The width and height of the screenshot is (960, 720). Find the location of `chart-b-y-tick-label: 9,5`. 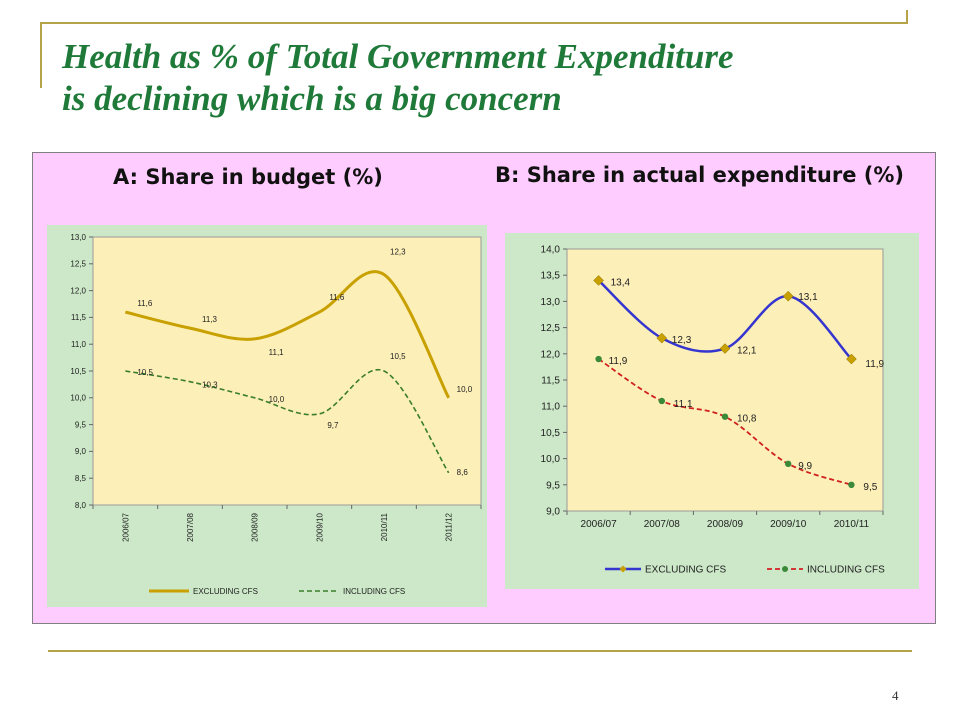

chart-b-y-tick-label: 9,5 is located at coordinates (553, 485).